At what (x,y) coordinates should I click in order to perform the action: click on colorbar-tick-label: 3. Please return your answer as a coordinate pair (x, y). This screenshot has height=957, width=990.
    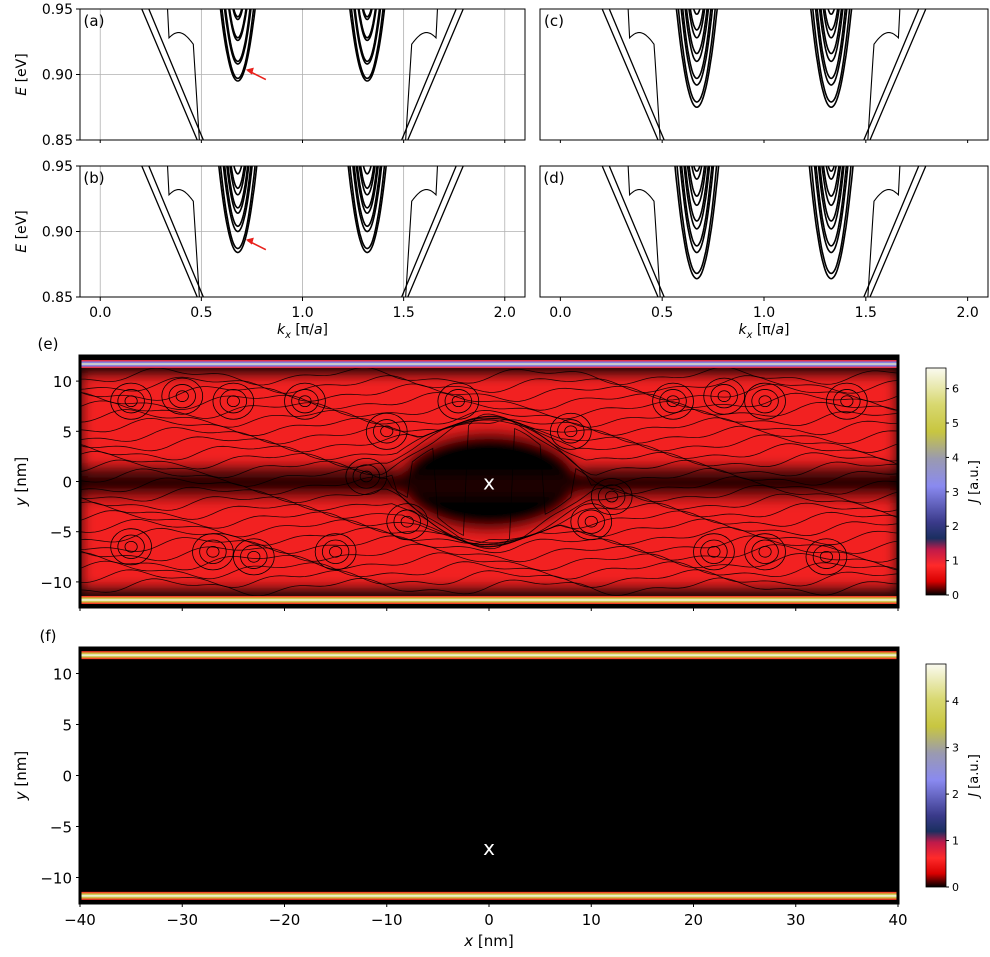
    Looking at the image, I should click on (955, 748).